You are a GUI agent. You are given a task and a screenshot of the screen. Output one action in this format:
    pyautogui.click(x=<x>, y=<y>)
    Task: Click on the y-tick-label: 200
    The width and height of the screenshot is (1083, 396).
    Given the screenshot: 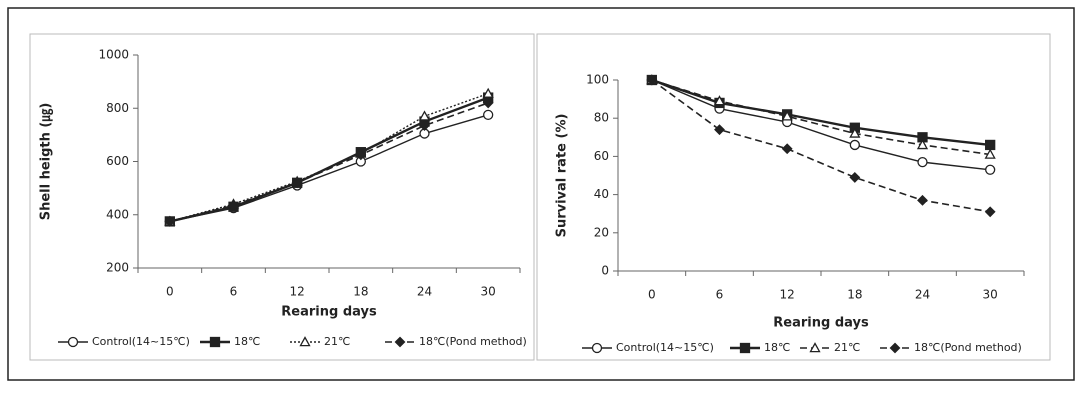 What is the action you would take?
    pyautogui.click(x=117, y=268)
    